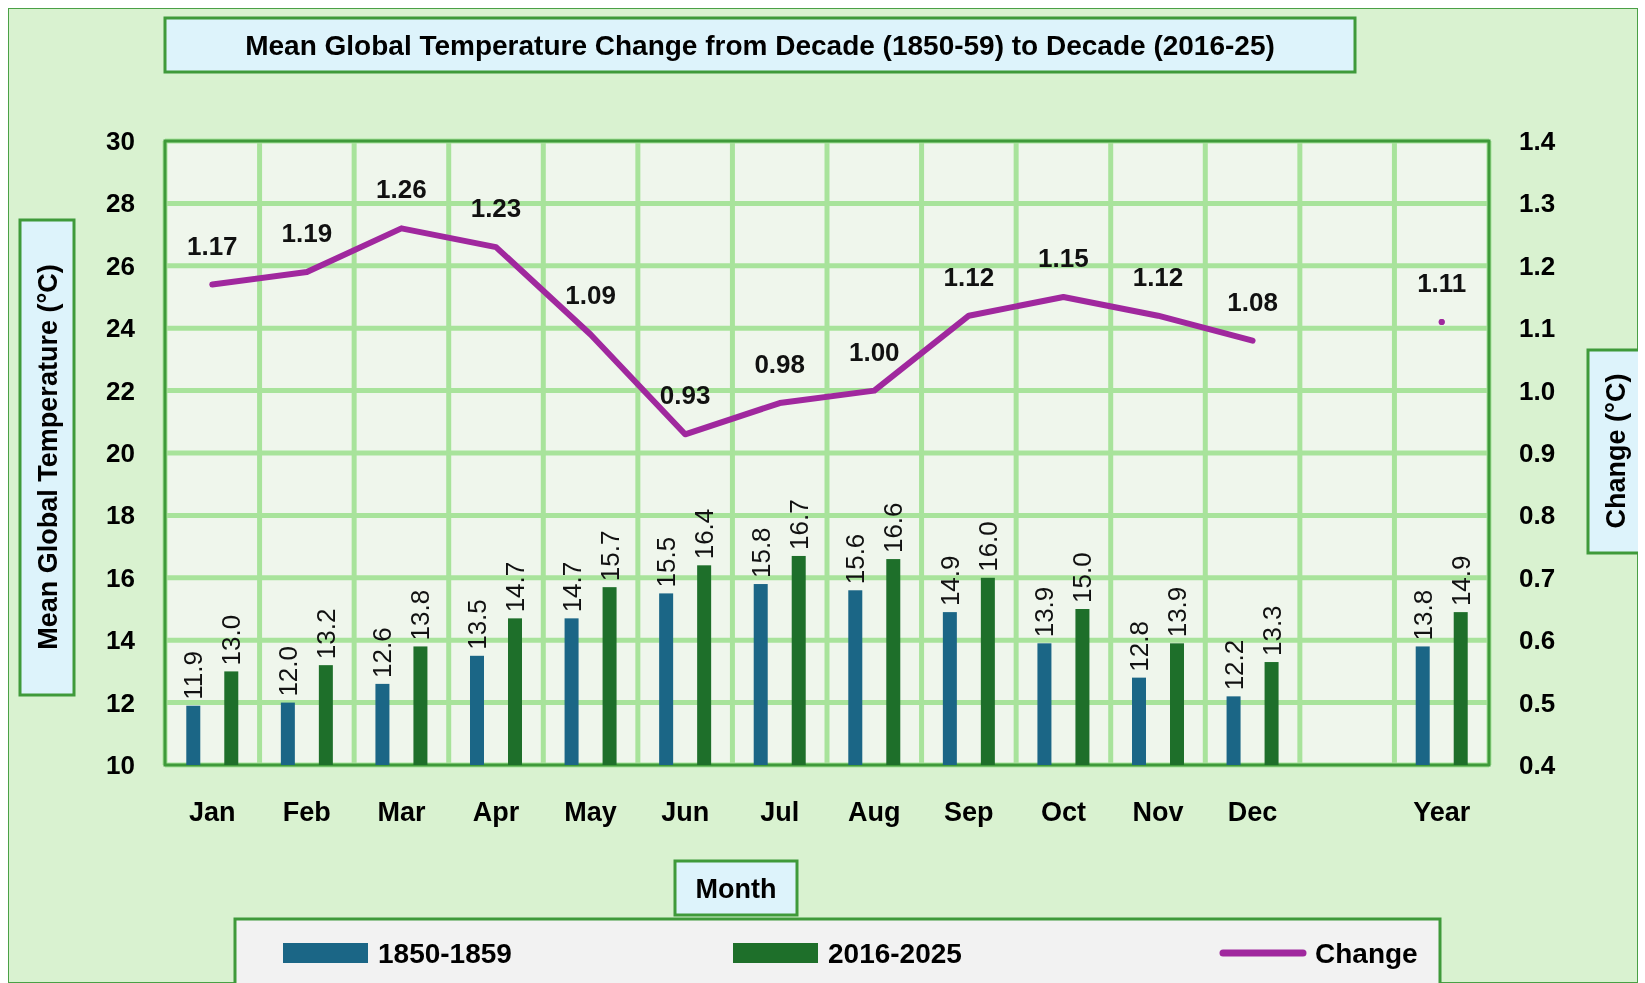 The height and width of the screenshot is (983, 1645). Describe the element at coordinates (1366, 953) in the screenshot. I see `legend-label: Change` at that location.